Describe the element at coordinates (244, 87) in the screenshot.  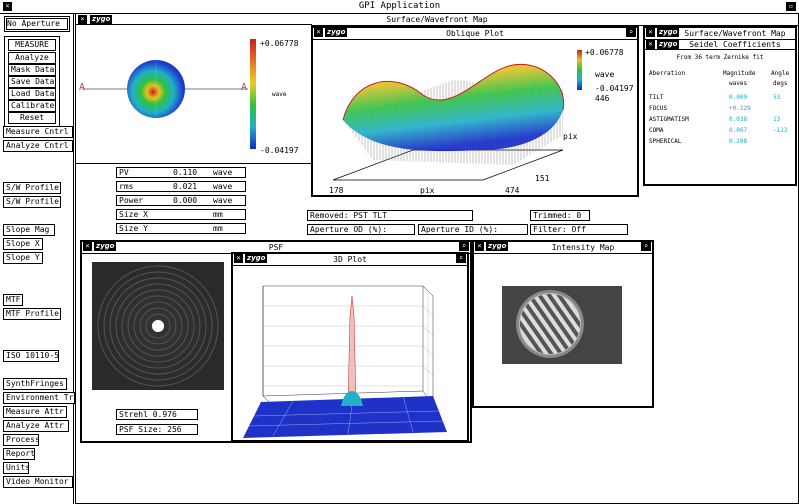
I see `profile-marker-a-end: A` at that location.